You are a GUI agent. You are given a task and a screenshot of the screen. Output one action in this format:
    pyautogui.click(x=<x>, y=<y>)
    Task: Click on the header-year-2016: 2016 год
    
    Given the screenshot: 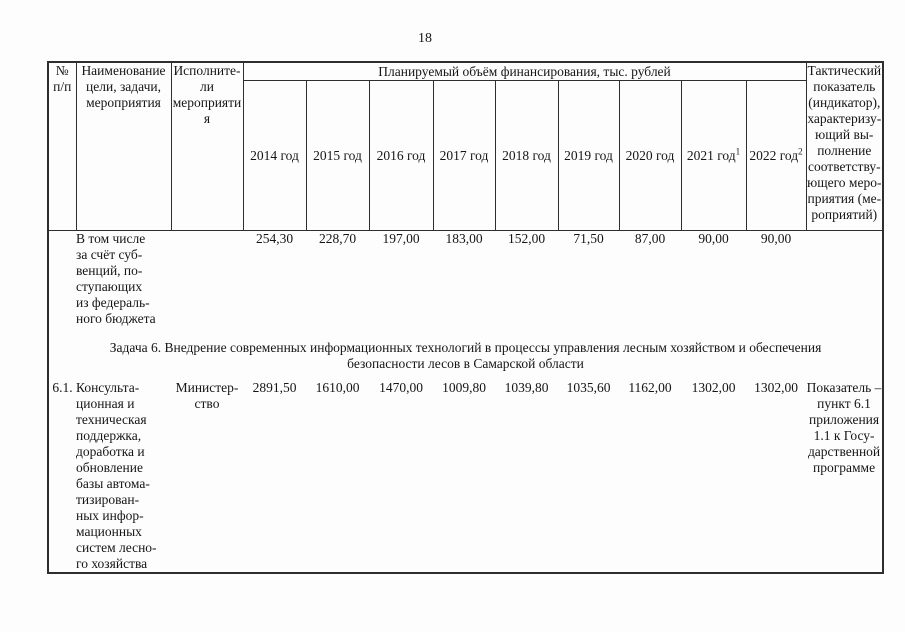 What is the action you would take?
    pyautogui.click(x=401, y=155)
    